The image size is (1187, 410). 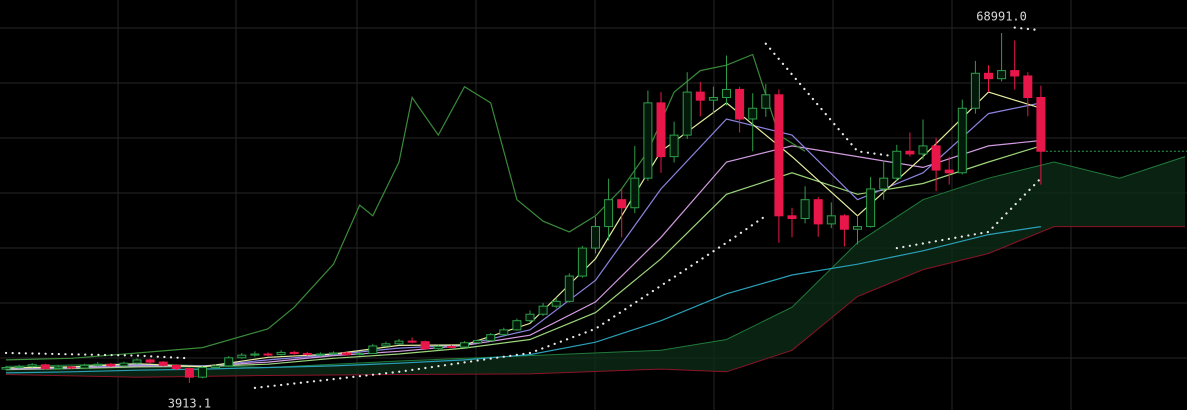 I want to click on high-label: 68991.0, so click(x=1001, y=17).